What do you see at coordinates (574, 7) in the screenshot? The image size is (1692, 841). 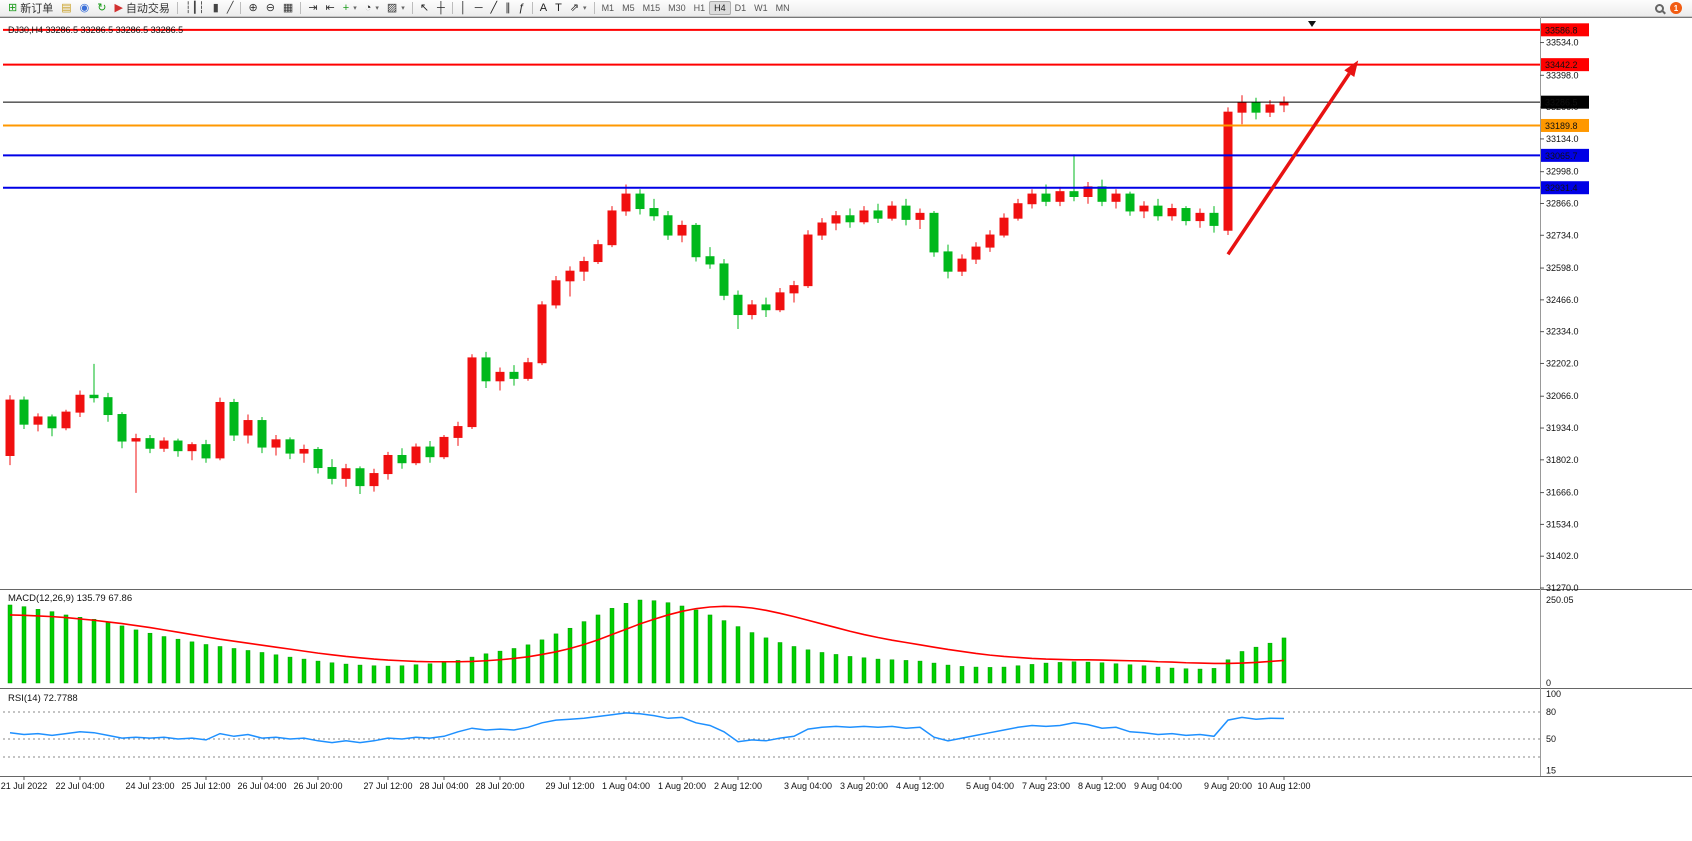 I see `arrow-shapes-icon: ⇗` at bounding box center [574, 7].